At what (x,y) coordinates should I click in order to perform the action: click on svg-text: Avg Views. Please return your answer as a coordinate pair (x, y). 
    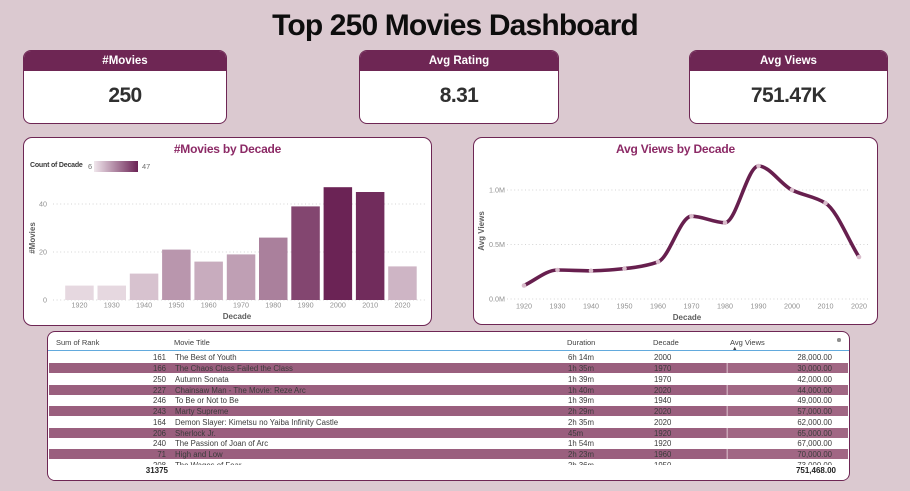
    Looking at the image, I should click on (481, 231).